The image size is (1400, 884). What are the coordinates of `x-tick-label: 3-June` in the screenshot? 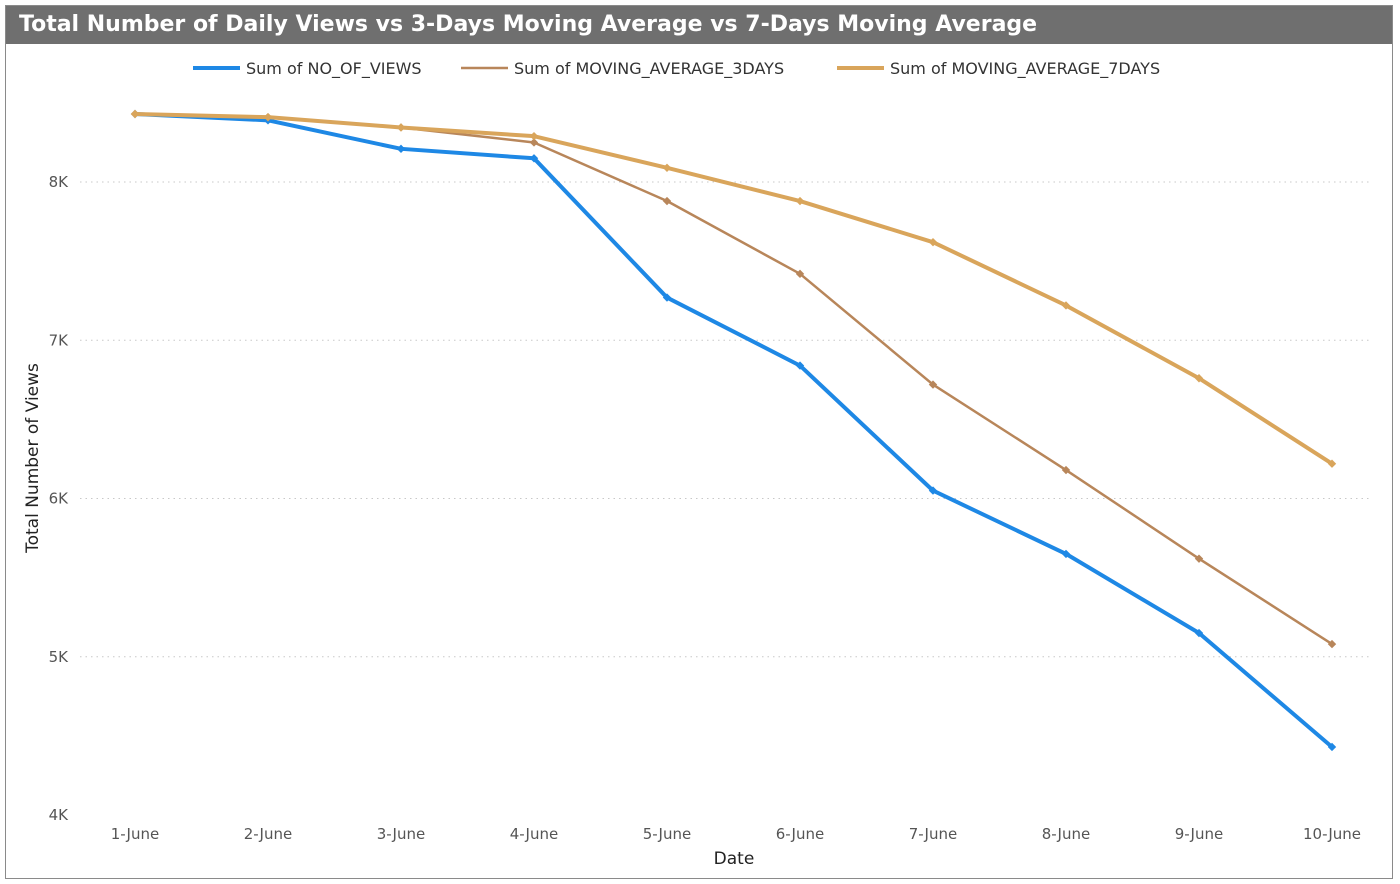 It's located at (401, 834).